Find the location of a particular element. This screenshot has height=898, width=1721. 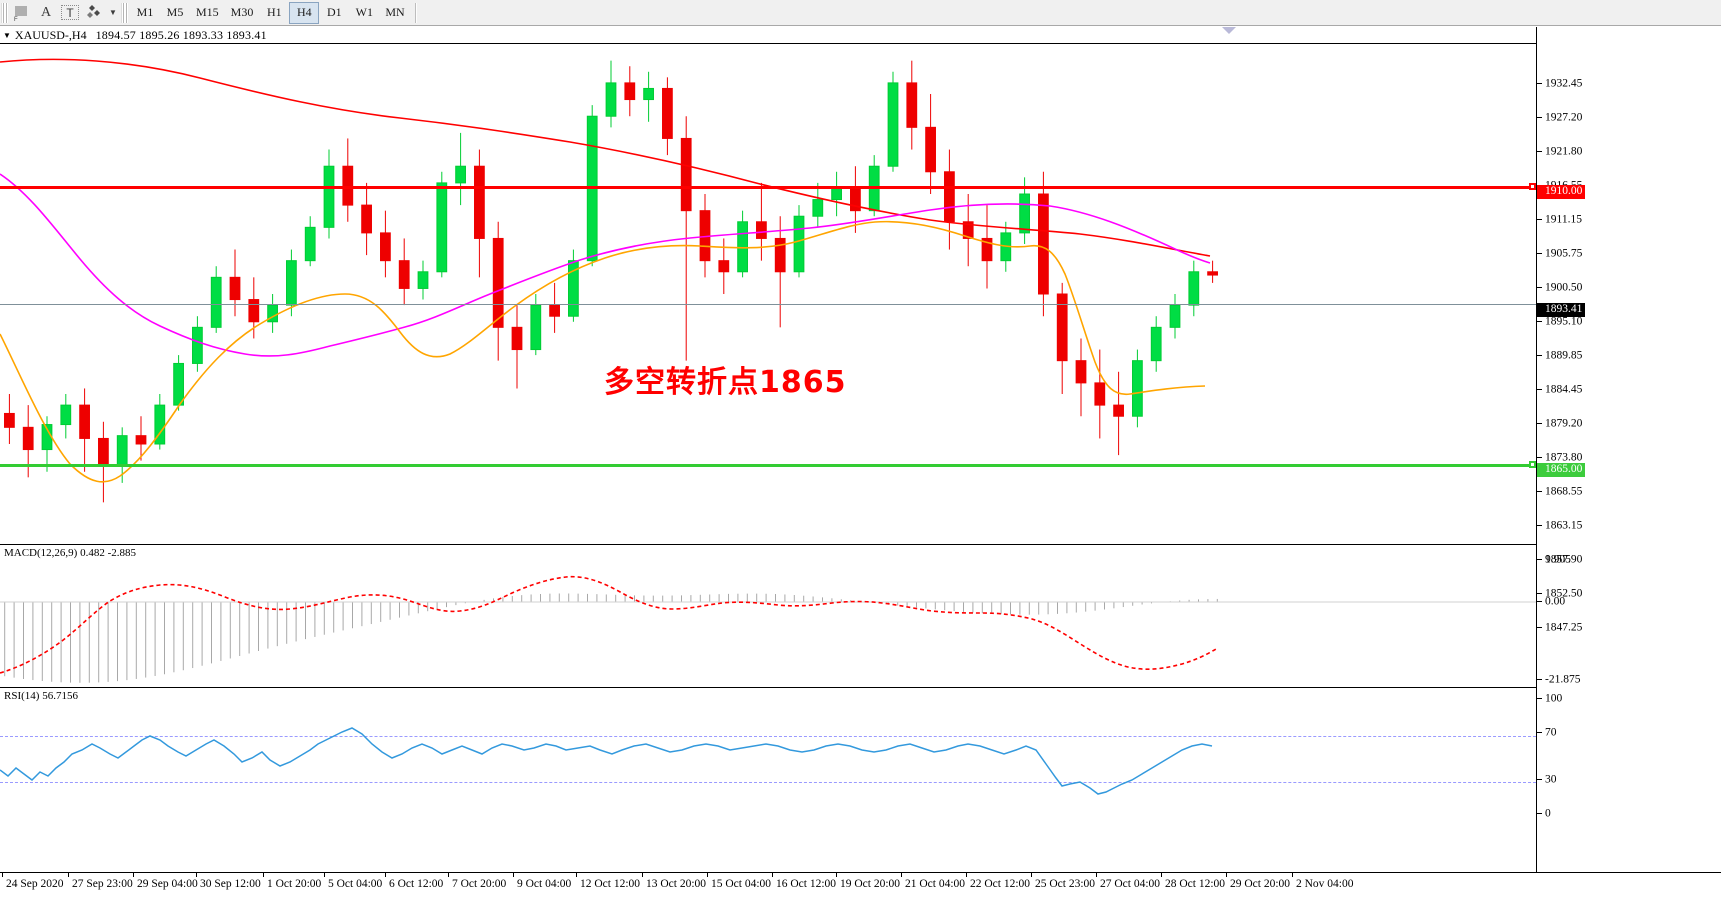

objects-dropdown-icon: ▼ is located at coordinates (113, 12).